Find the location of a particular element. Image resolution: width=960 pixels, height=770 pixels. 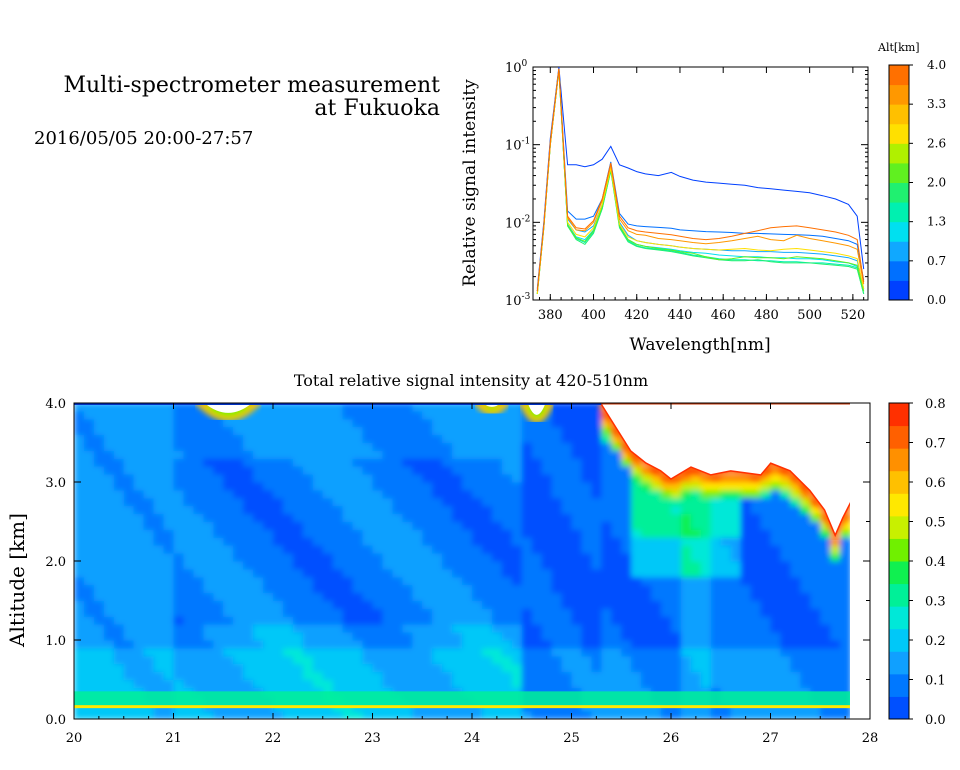

heatmap-x-tick-label: 28 is located at coordinates (870, 738).